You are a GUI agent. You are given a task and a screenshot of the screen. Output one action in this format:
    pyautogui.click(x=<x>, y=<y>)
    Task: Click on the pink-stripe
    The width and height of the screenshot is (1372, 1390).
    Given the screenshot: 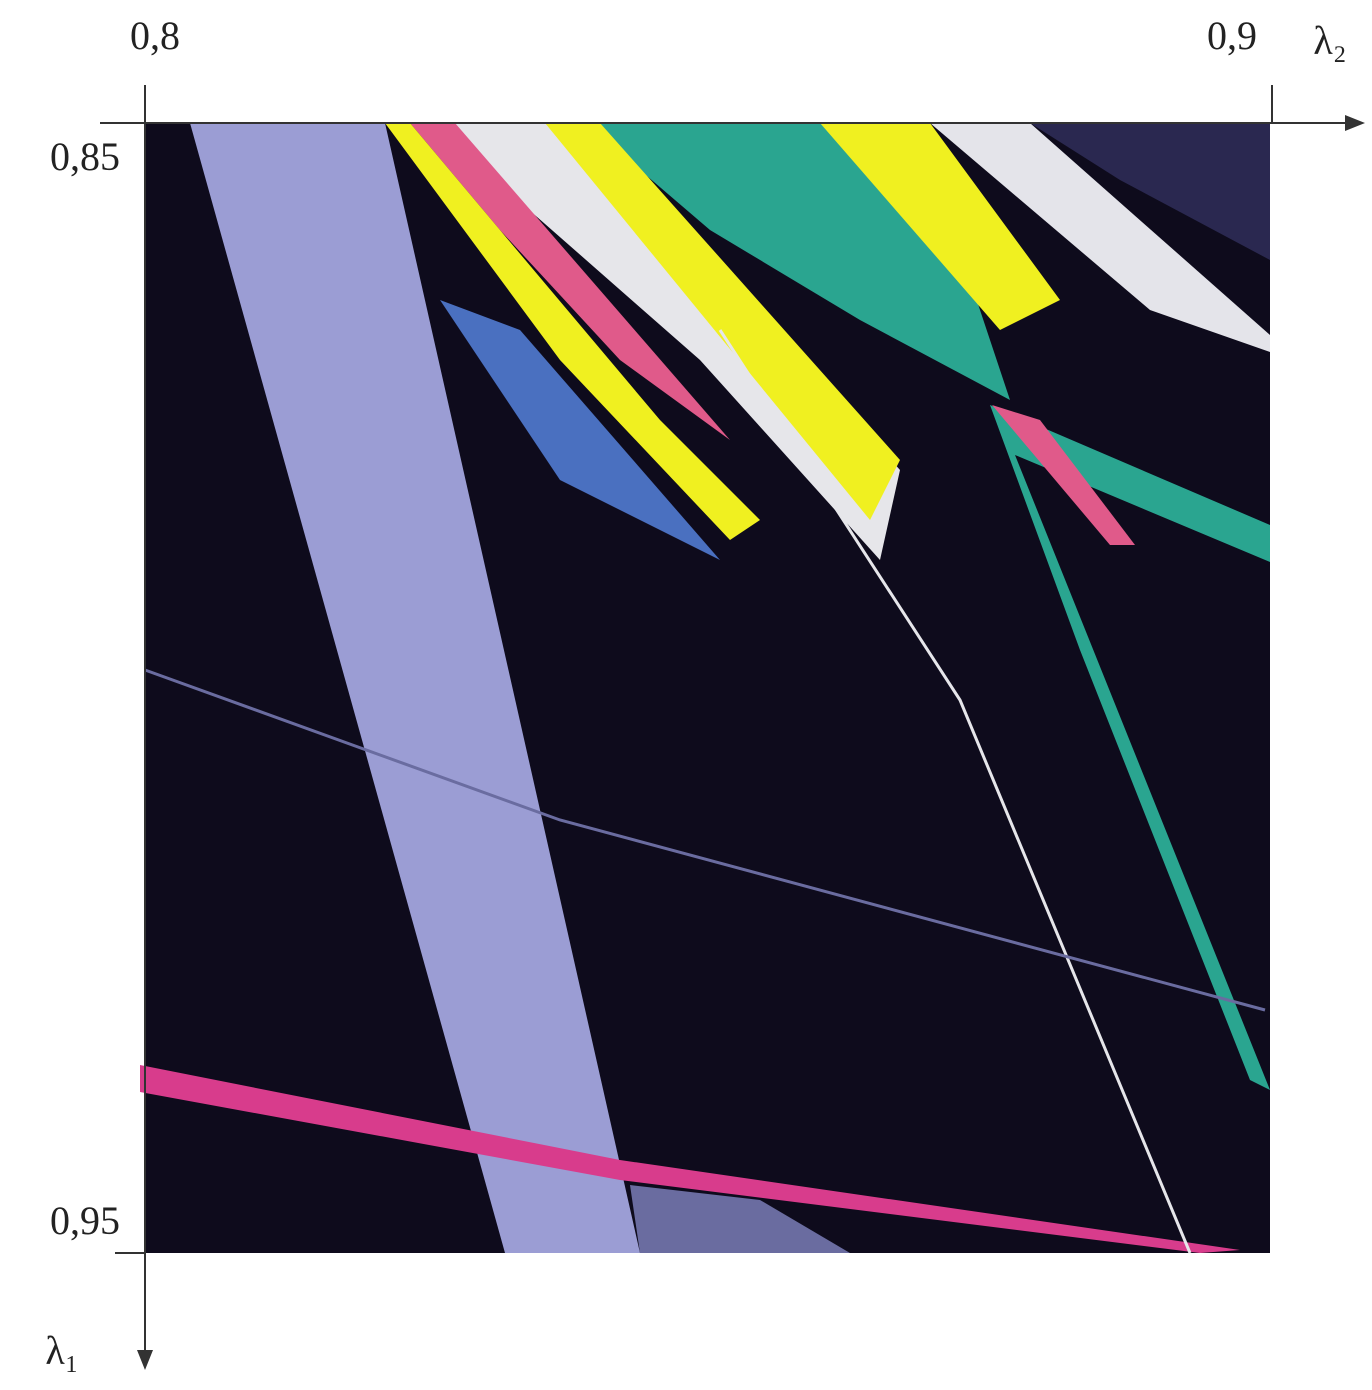 What is the action you would take?
    pyautogui.click(x=690, y=1159)
    